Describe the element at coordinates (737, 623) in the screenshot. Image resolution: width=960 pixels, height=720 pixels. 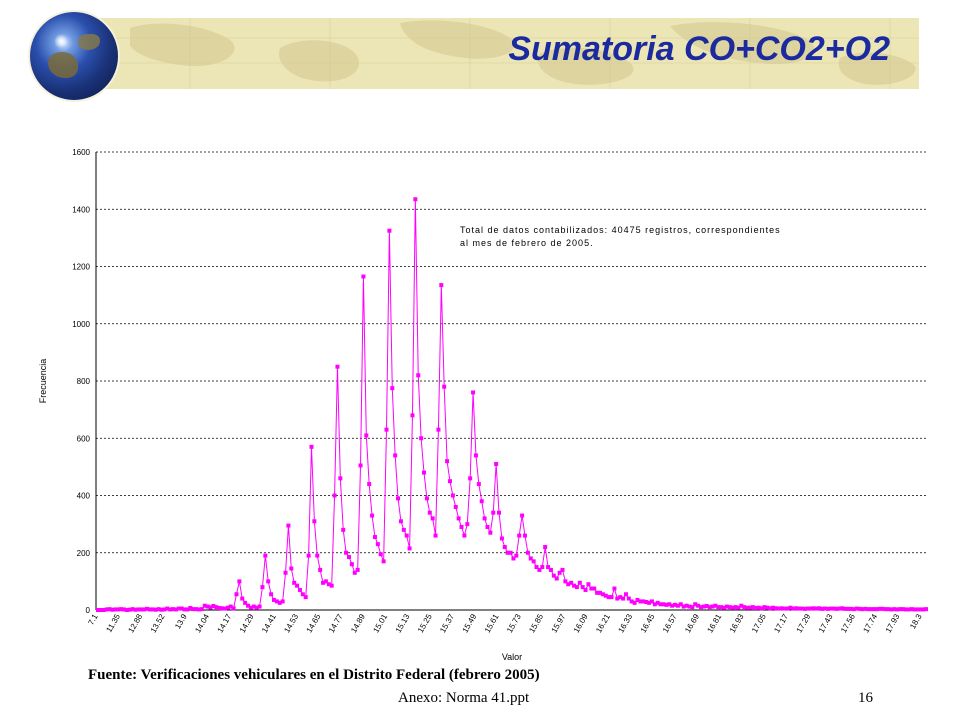
I see `x-tick-label: 16.93` at that location.